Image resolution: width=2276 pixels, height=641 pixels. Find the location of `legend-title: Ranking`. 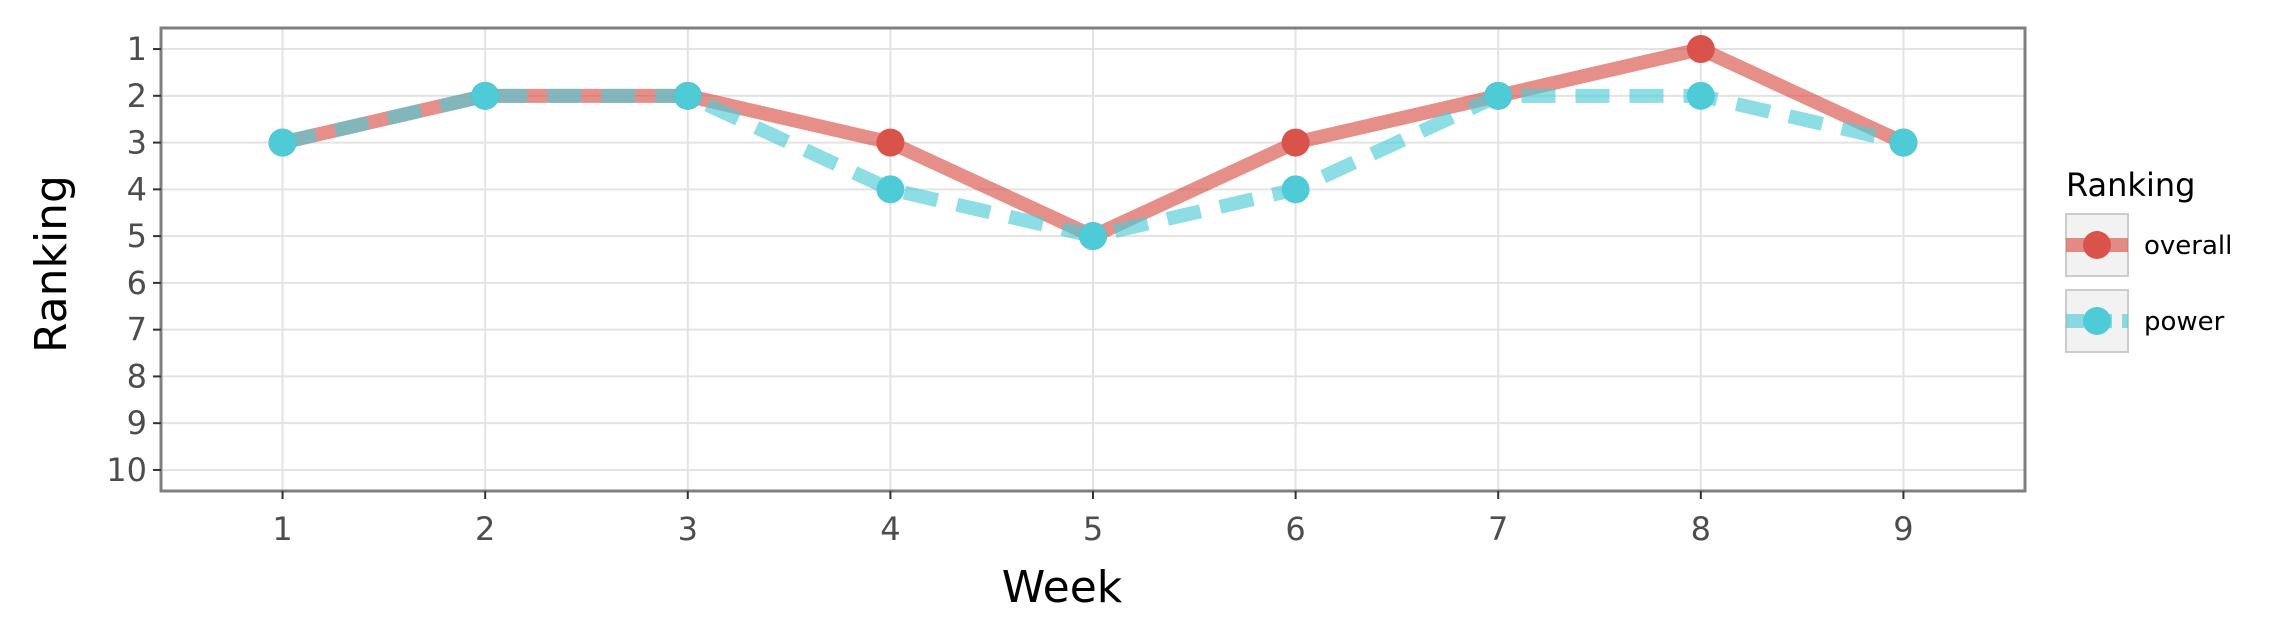

legend-title: Ranking is located at coordinates (2130, 185).